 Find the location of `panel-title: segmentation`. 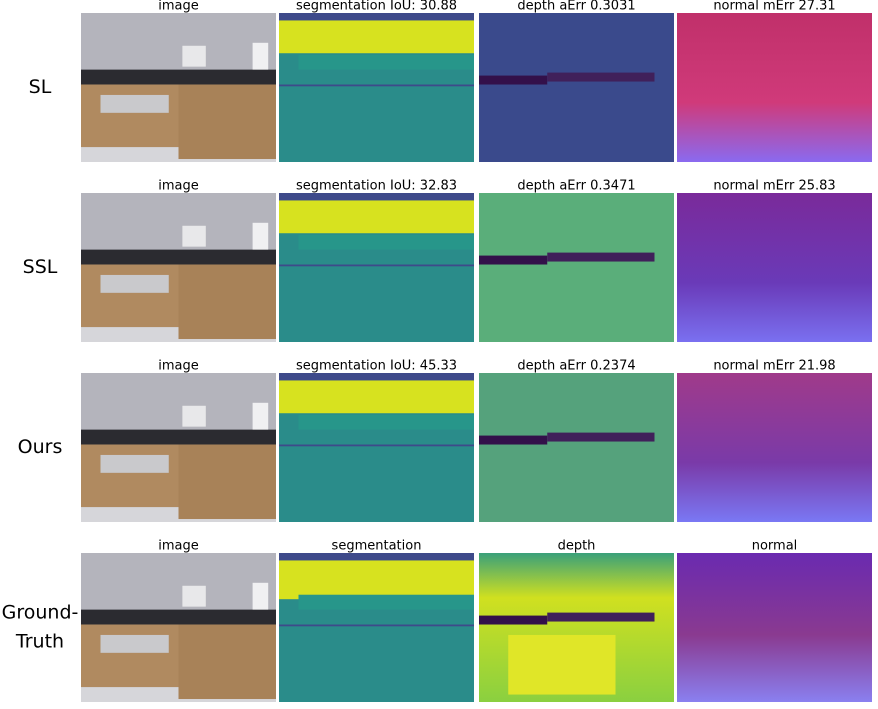

panel-title: segmentation is located at coordinates (377, 546).